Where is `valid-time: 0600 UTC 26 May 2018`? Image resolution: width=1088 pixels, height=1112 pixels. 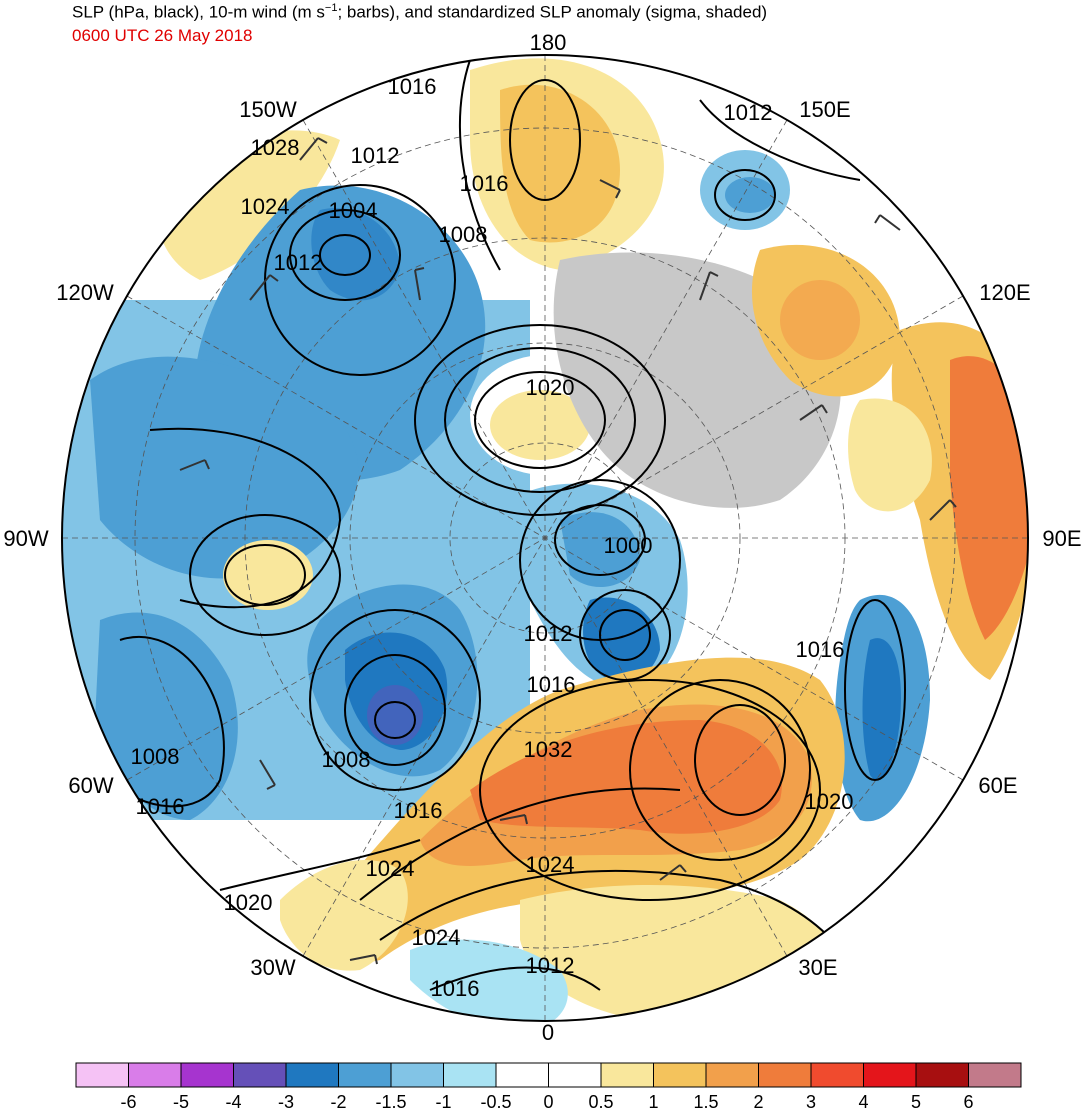
valid-time: 0600 UTC 26 May 2018 is located at coordinates (162, 35).